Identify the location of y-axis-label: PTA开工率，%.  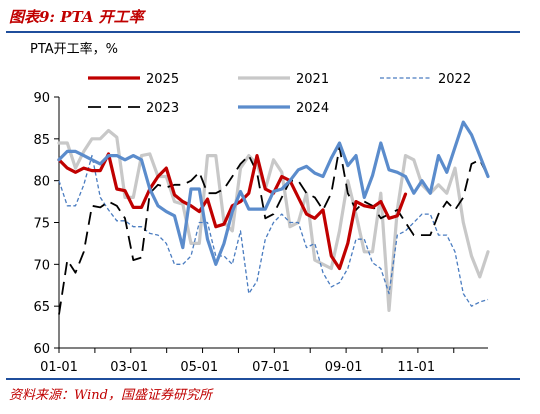
(74, 49).